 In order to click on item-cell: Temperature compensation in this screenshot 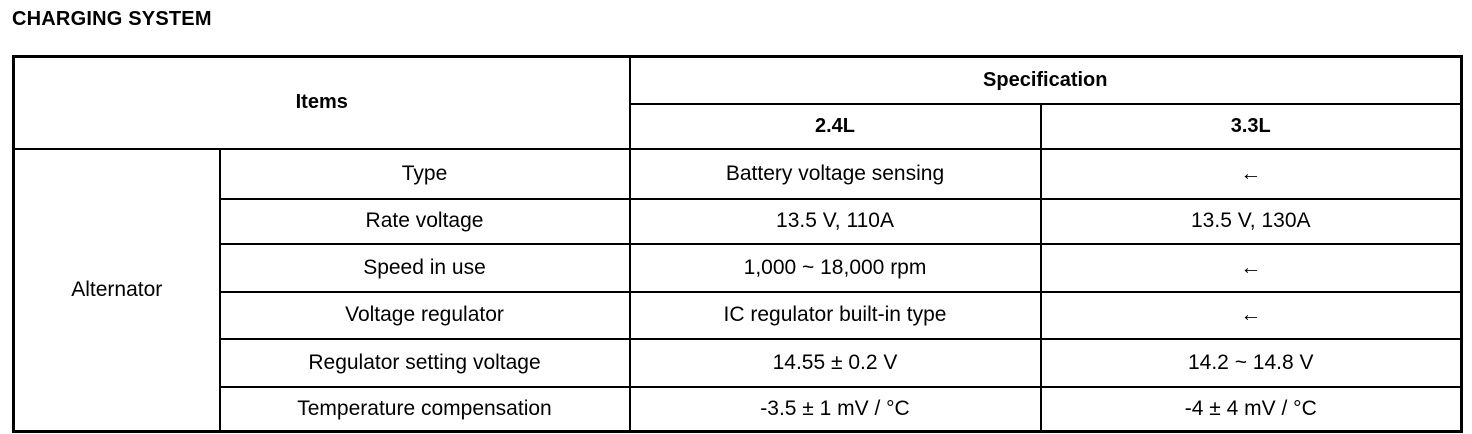, I will do `click(424, 409)`.